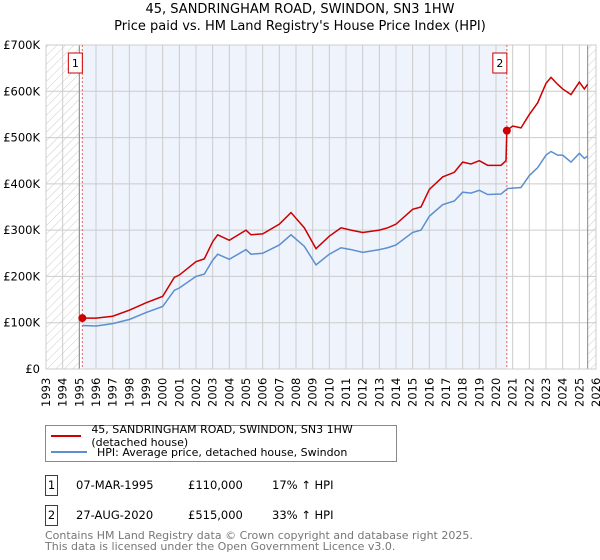 Image resolution: width=600 pixels, height=560 pixels. What do you see at coordinates (263, 392) in the screenshot?
I see `x-tick-label: 2006` at bounding box center [263, 392].